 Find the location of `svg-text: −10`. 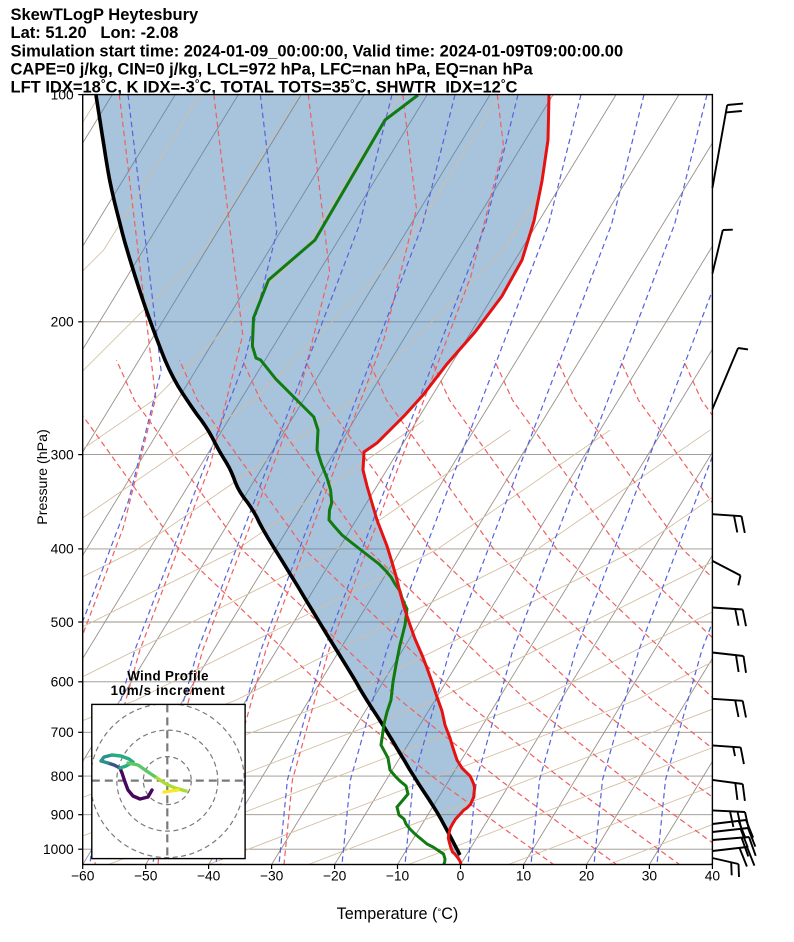

svg-text: −10 is located at coordinates (398, 876).